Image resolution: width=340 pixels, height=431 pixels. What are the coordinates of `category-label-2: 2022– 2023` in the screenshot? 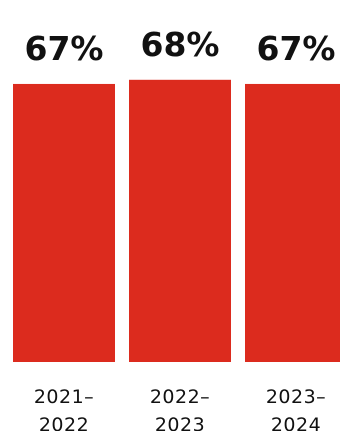 It's located at (180, 408).